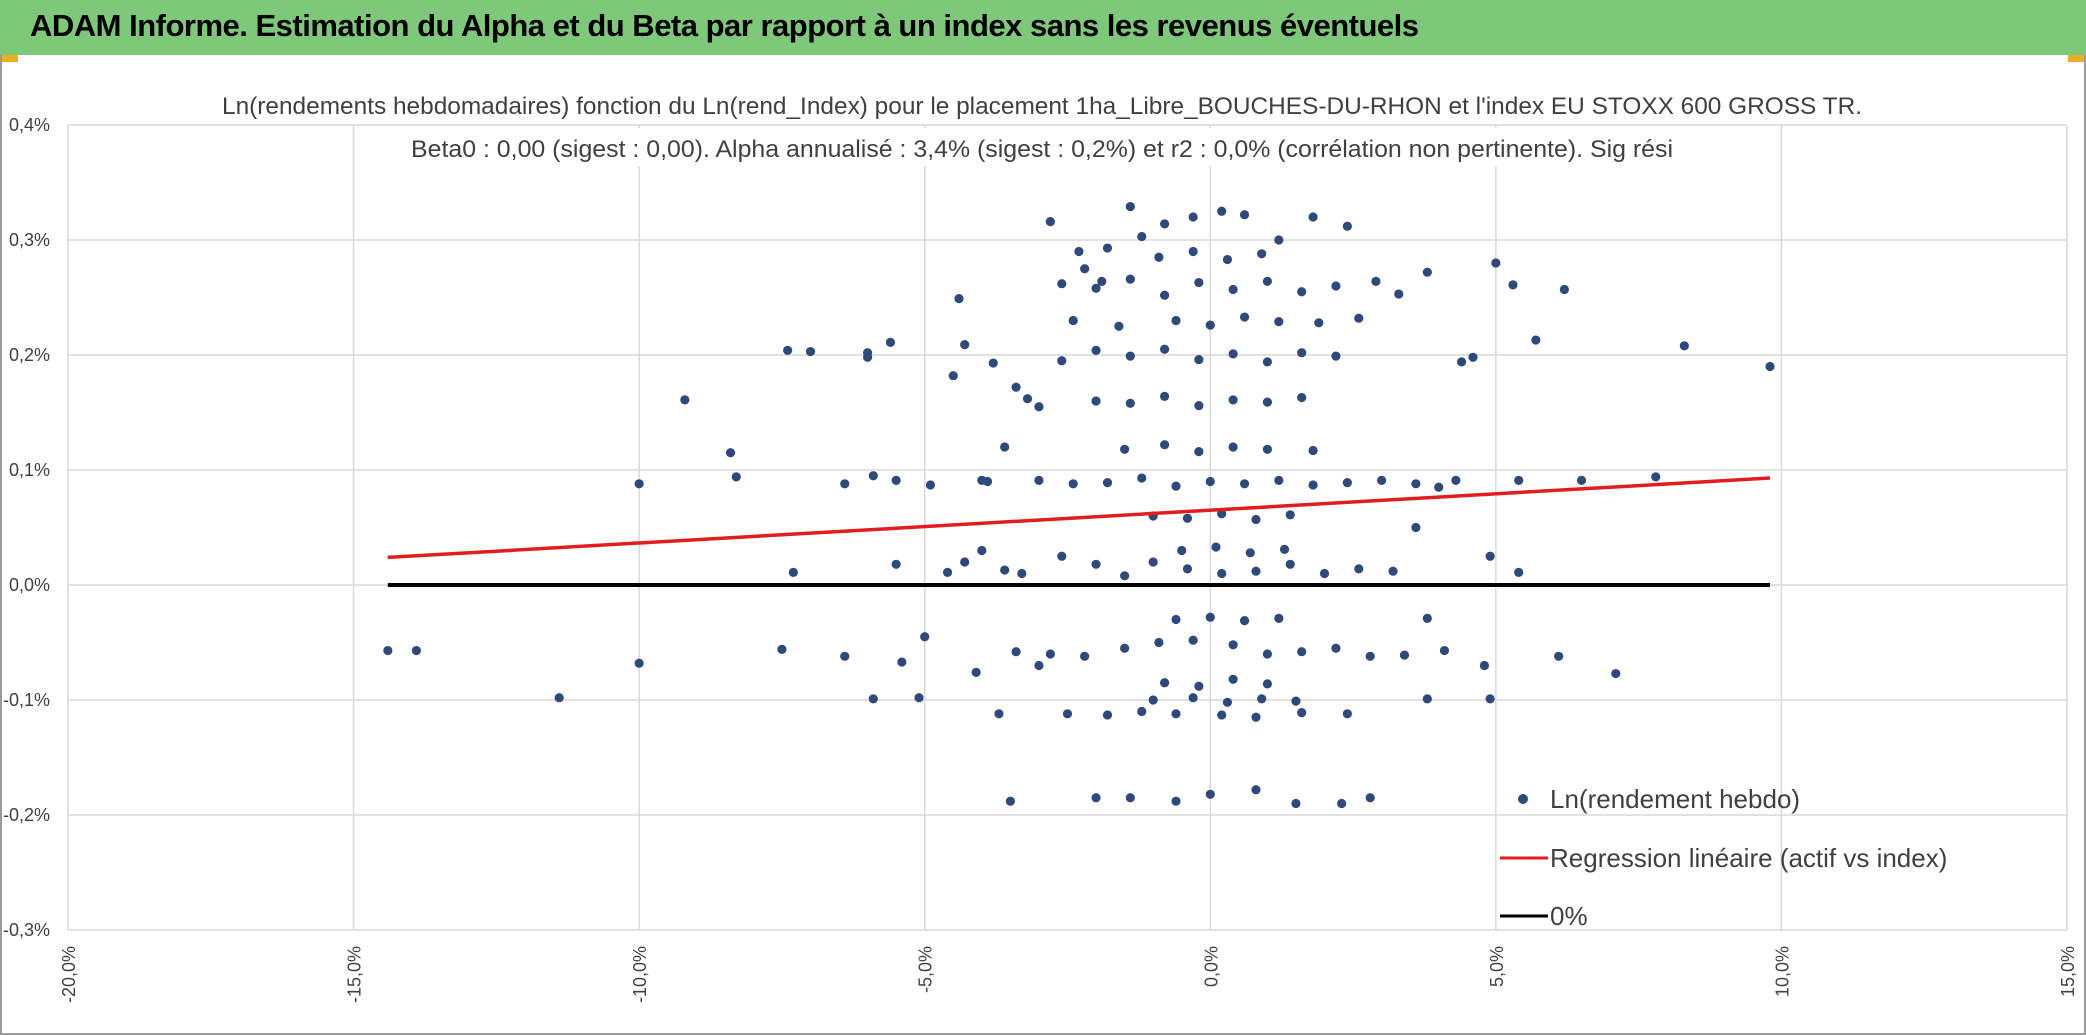 The image size is (2086, 1035). What do you see at coordinates (2068, 971) in the screenshot?
I see `x-tick-label: 15,0%` at bounding box center [2068, 971].